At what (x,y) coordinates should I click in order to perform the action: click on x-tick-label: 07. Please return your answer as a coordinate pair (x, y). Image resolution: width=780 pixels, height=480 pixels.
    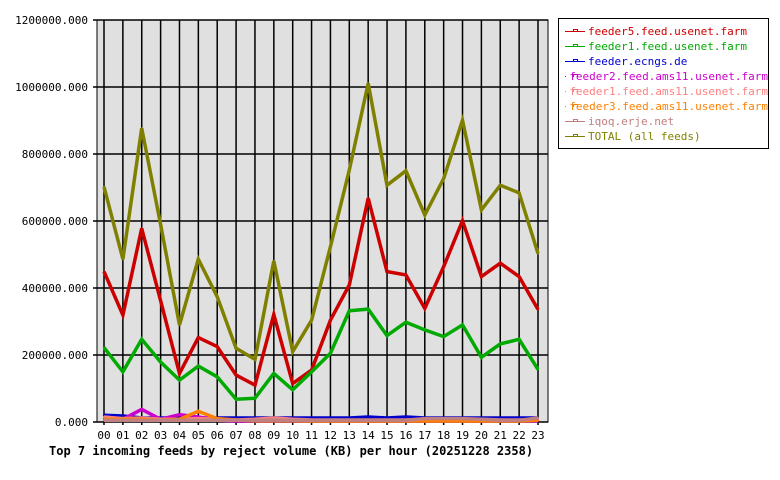
    Looking at the image, I should click on (235, 435).